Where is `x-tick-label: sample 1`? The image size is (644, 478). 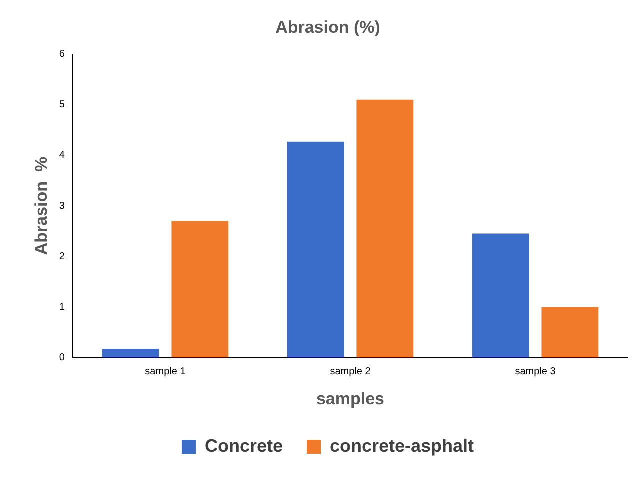
x-tick-label: sample 1 is located at coordinates (165, 372).